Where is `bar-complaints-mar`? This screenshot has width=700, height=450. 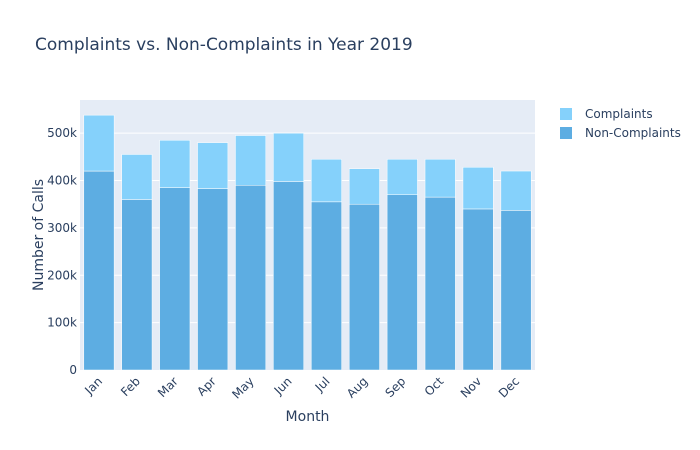 bar-complaints-mar is located at coordinates (175, 164).